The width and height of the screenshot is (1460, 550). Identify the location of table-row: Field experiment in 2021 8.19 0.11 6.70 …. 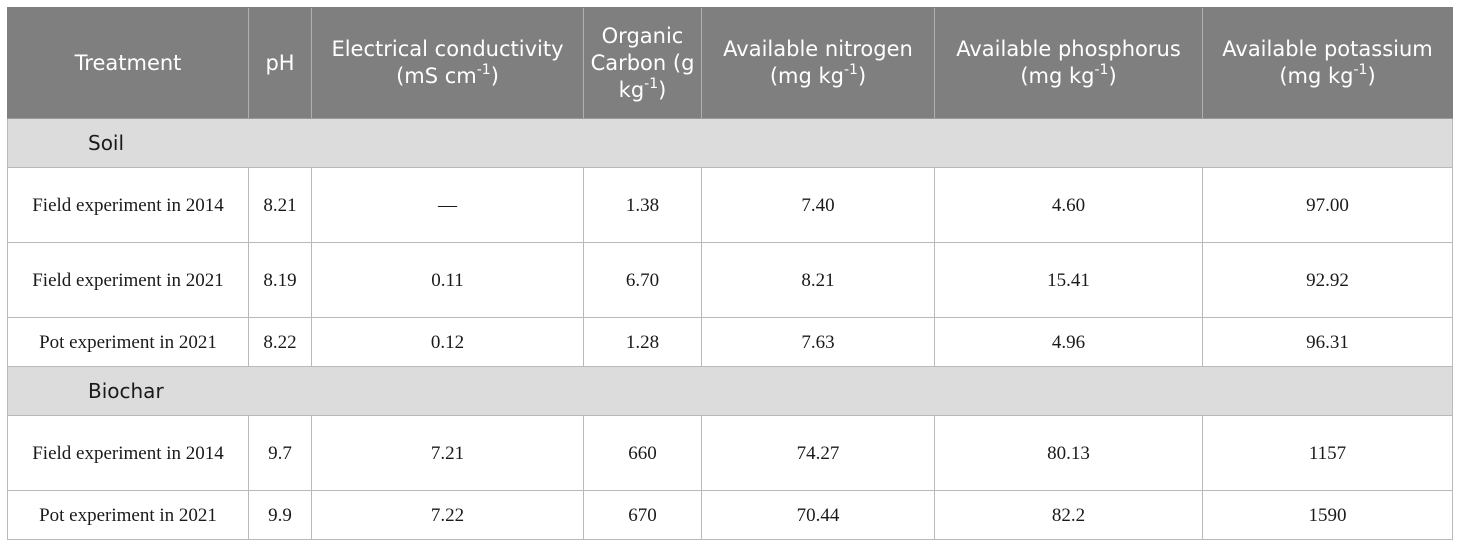
(730, 280).